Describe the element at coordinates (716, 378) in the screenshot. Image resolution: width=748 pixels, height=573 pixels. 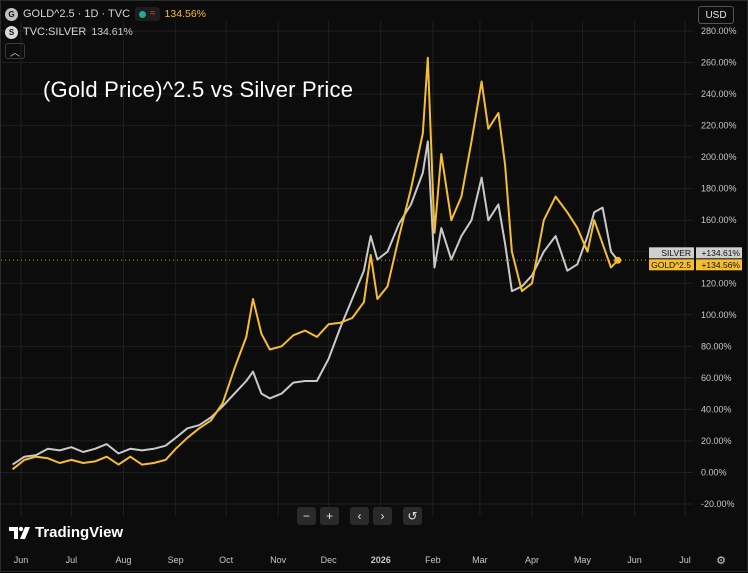
I see `y-tick-label: 60.00%` at that location.